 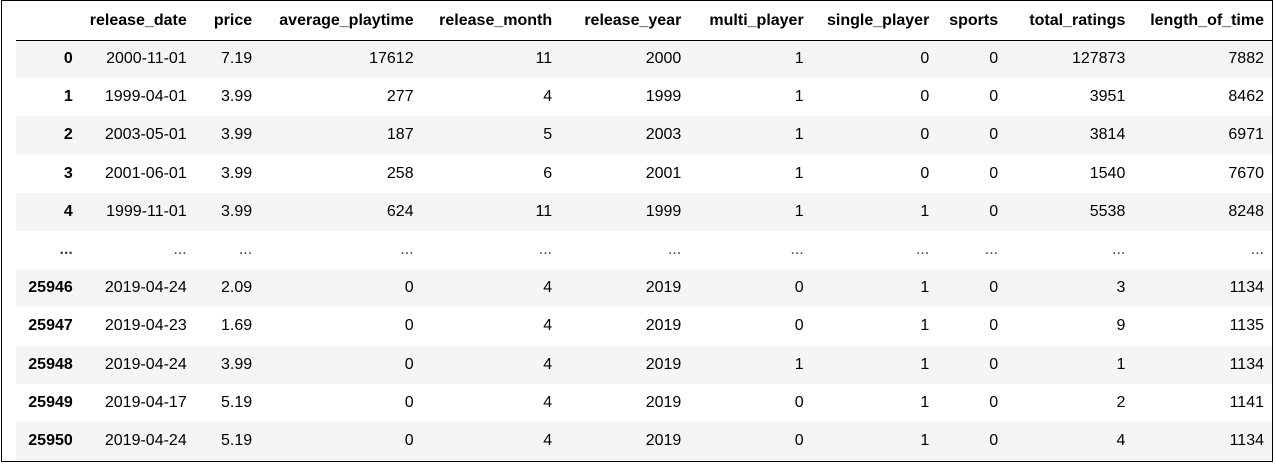 I want to click on cell-release-date: 2001-06-01, so click(x=145, y=173).